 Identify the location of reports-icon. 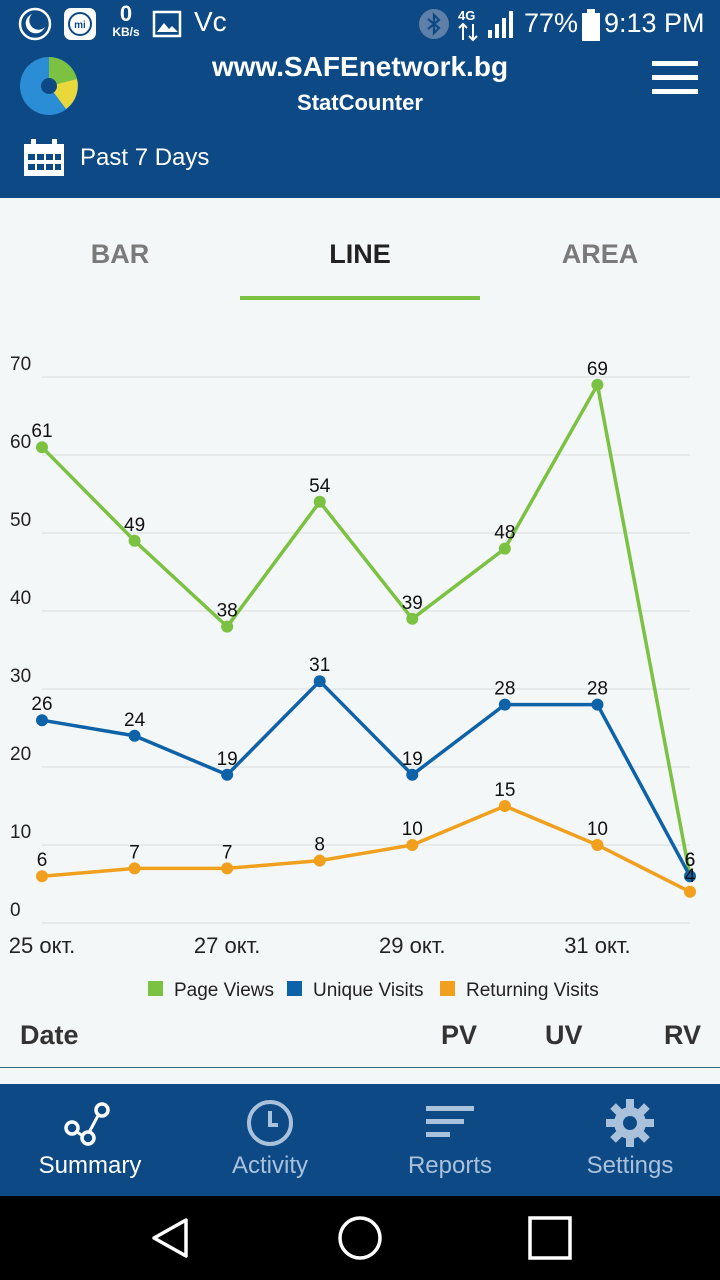
(450, 1121).